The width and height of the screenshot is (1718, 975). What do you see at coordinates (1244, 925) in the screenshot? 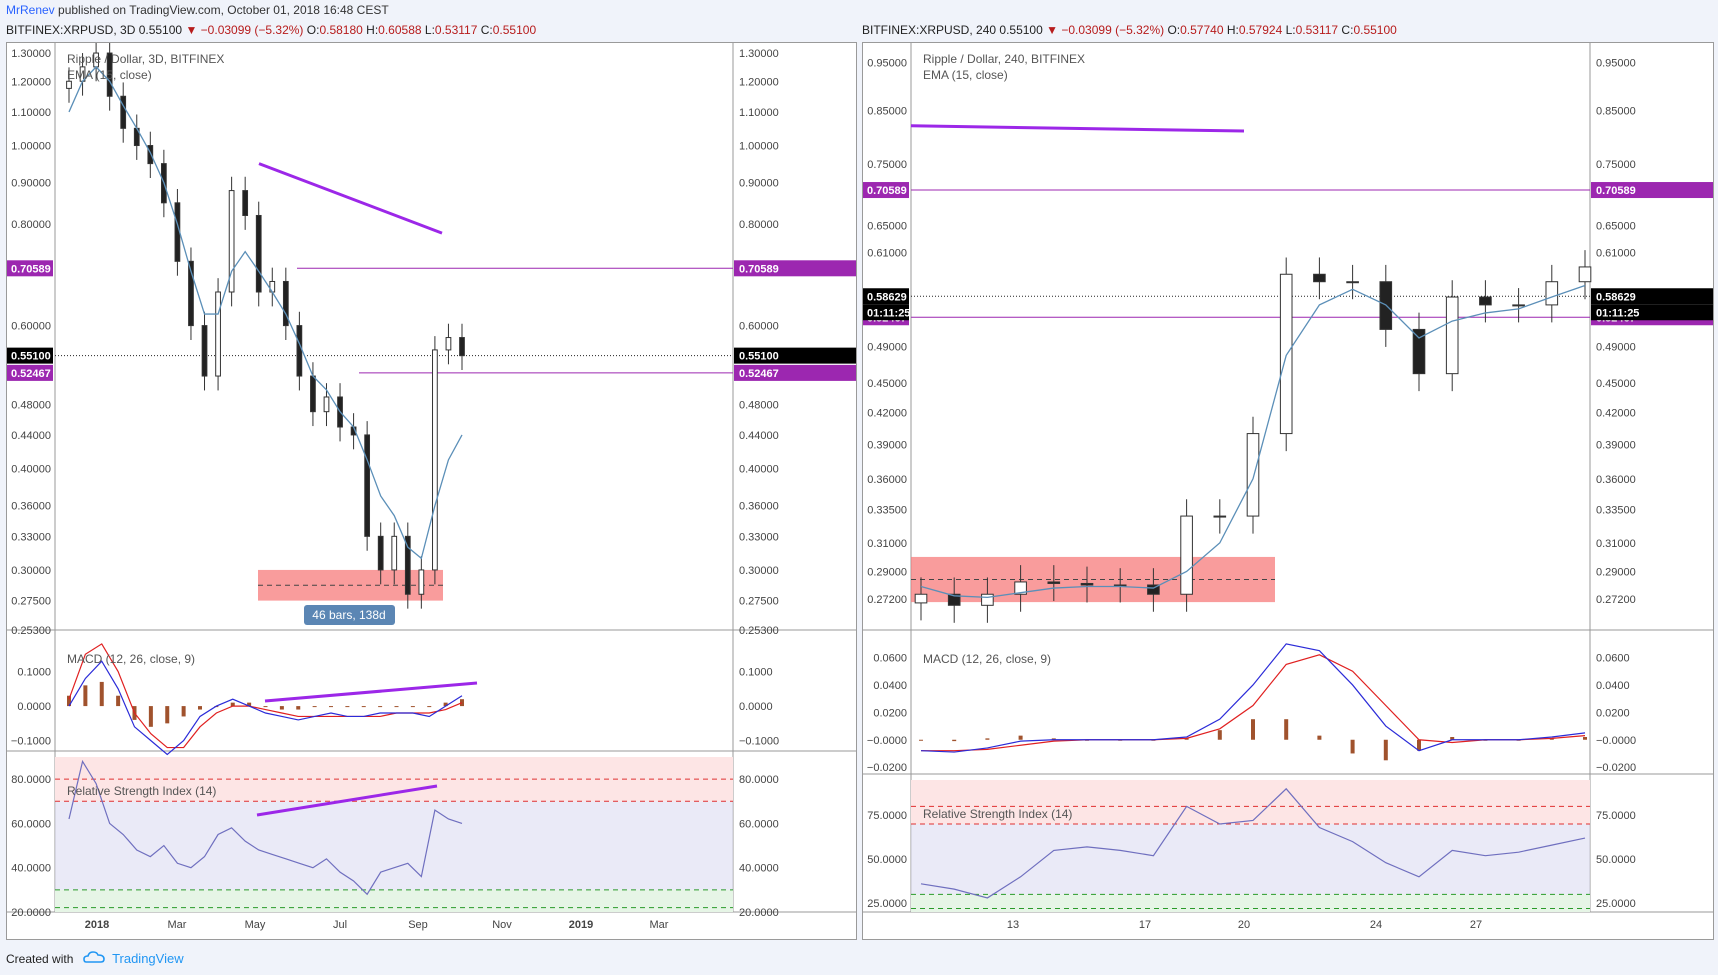
I see `right-time-axis: 13 17 20 24 27` at bounding box center [1244, 925].